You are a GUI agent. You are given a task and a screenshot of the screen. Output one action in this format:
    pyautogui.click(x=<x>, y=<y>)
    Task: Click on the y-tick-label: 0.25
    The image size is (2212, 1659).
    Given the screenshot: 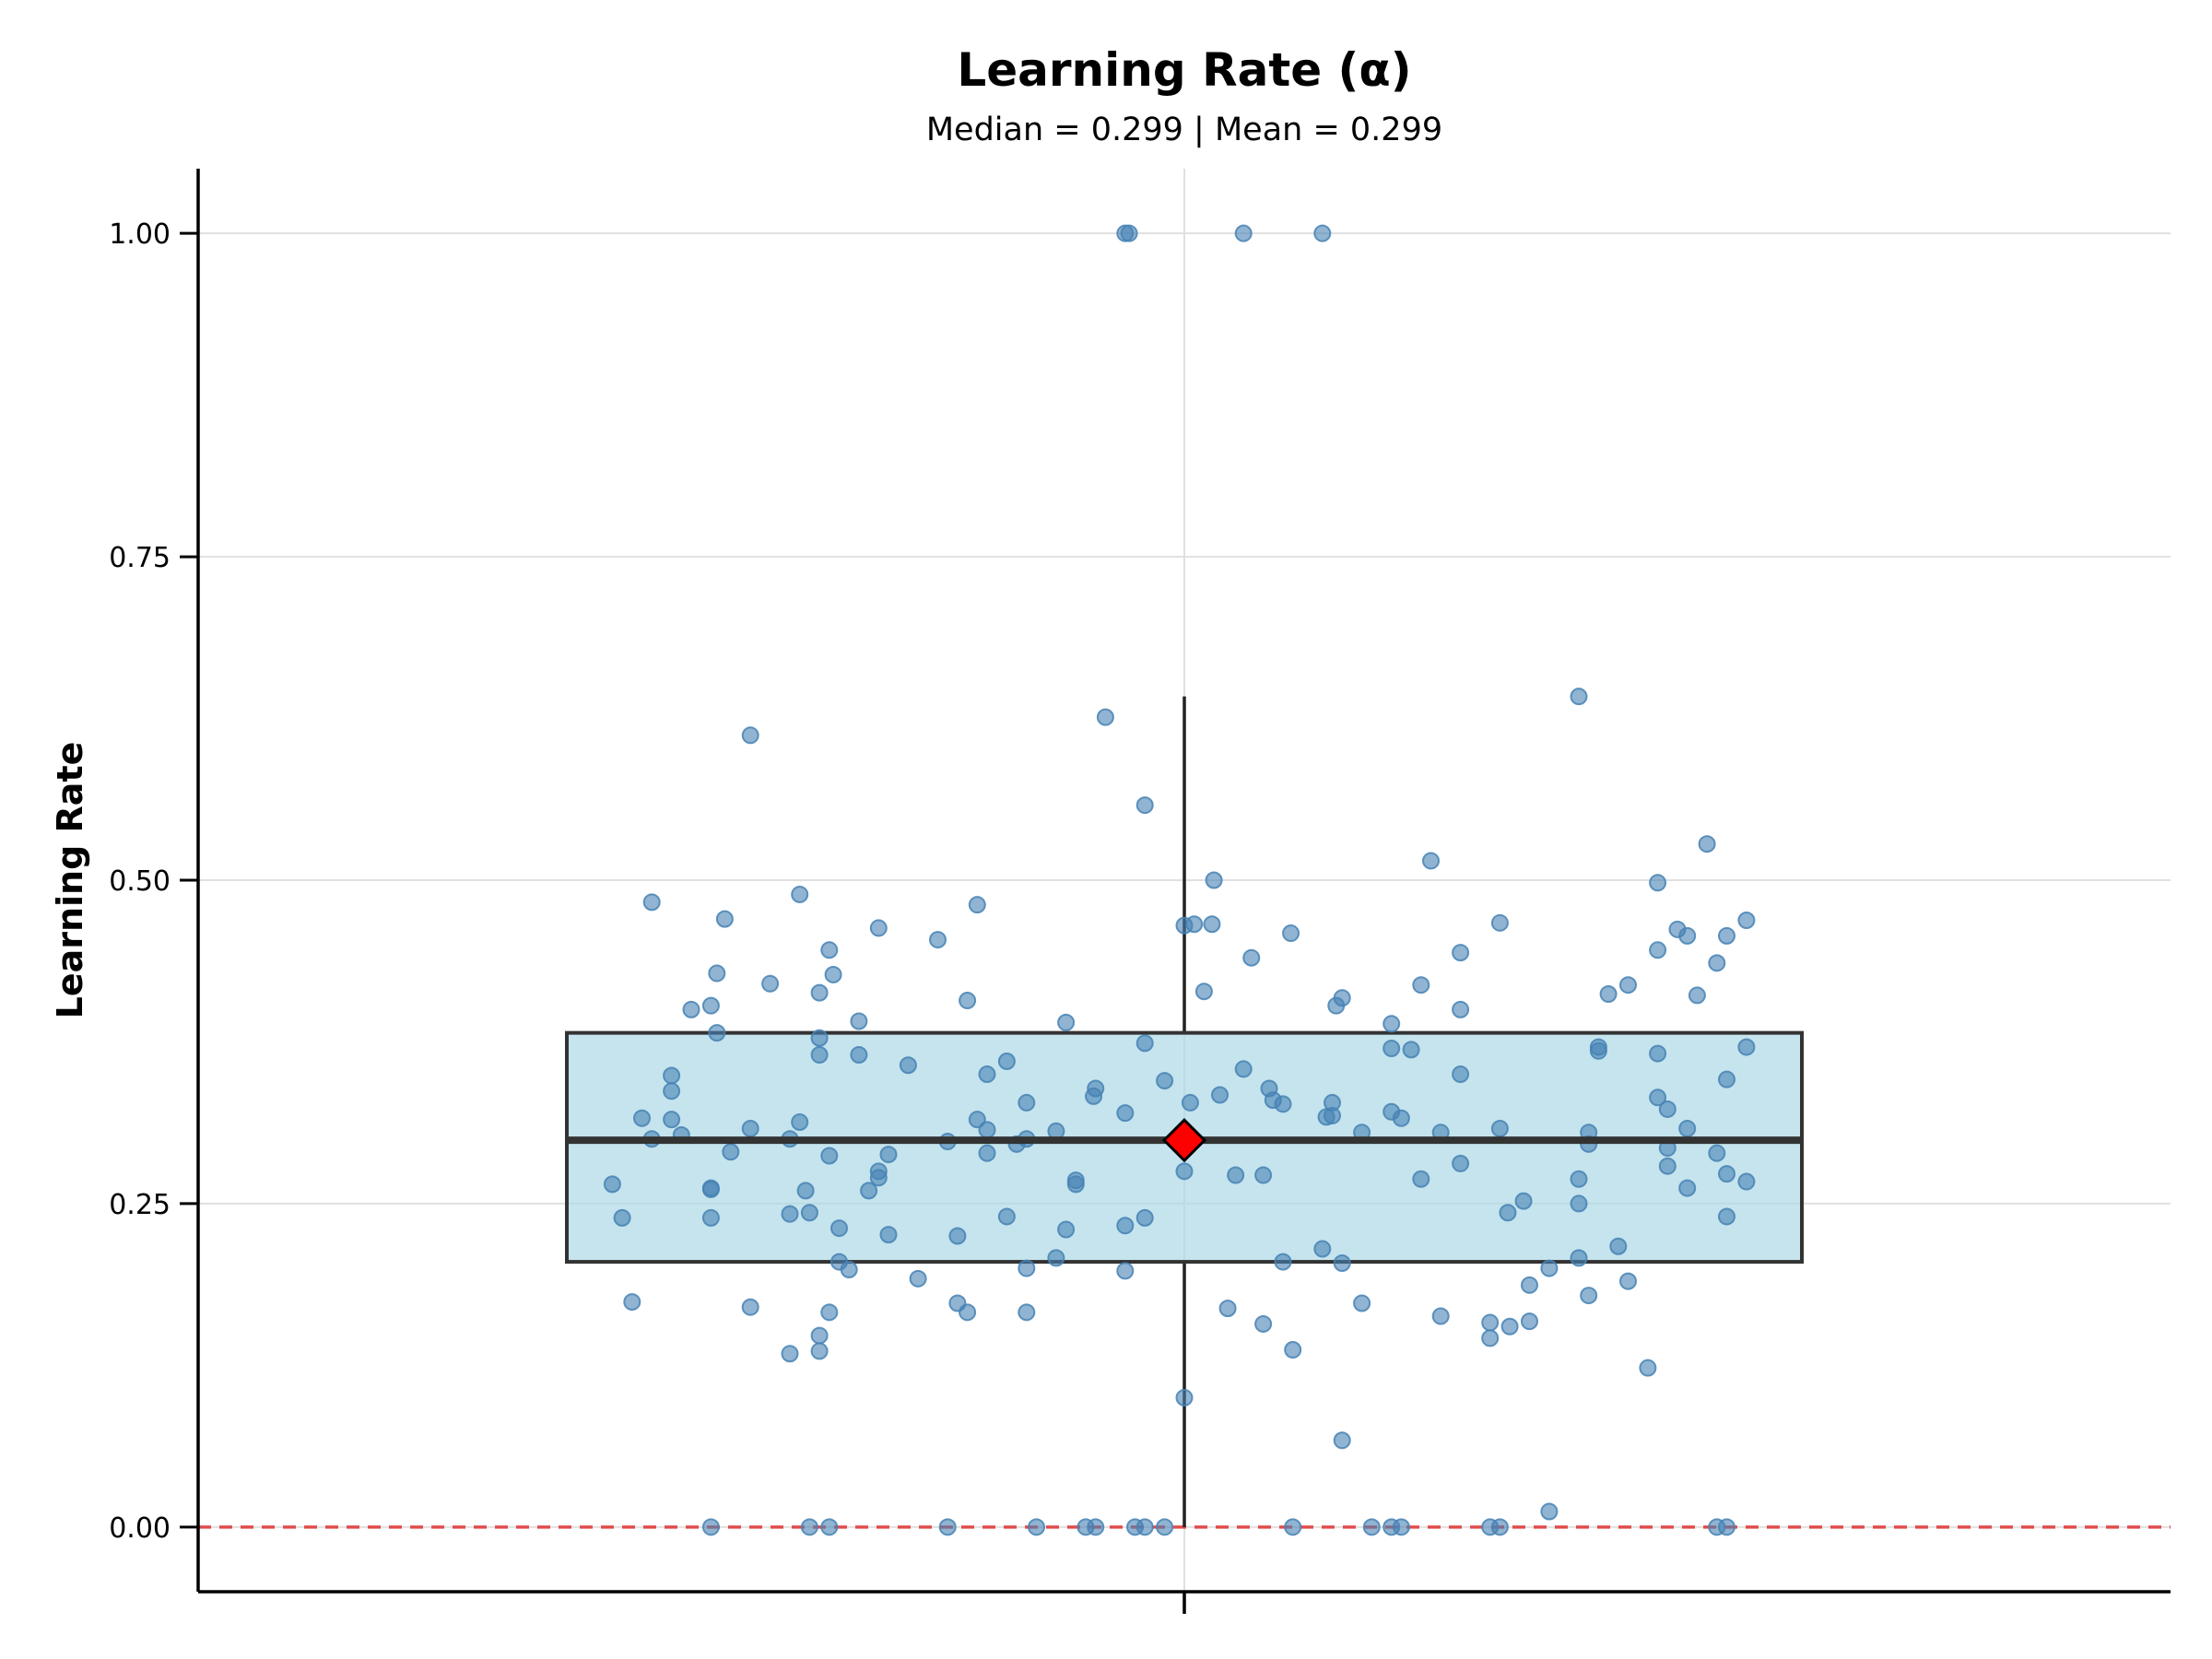 What is the action you would take?
    pyautogui.click(x=140, y=1205)
    